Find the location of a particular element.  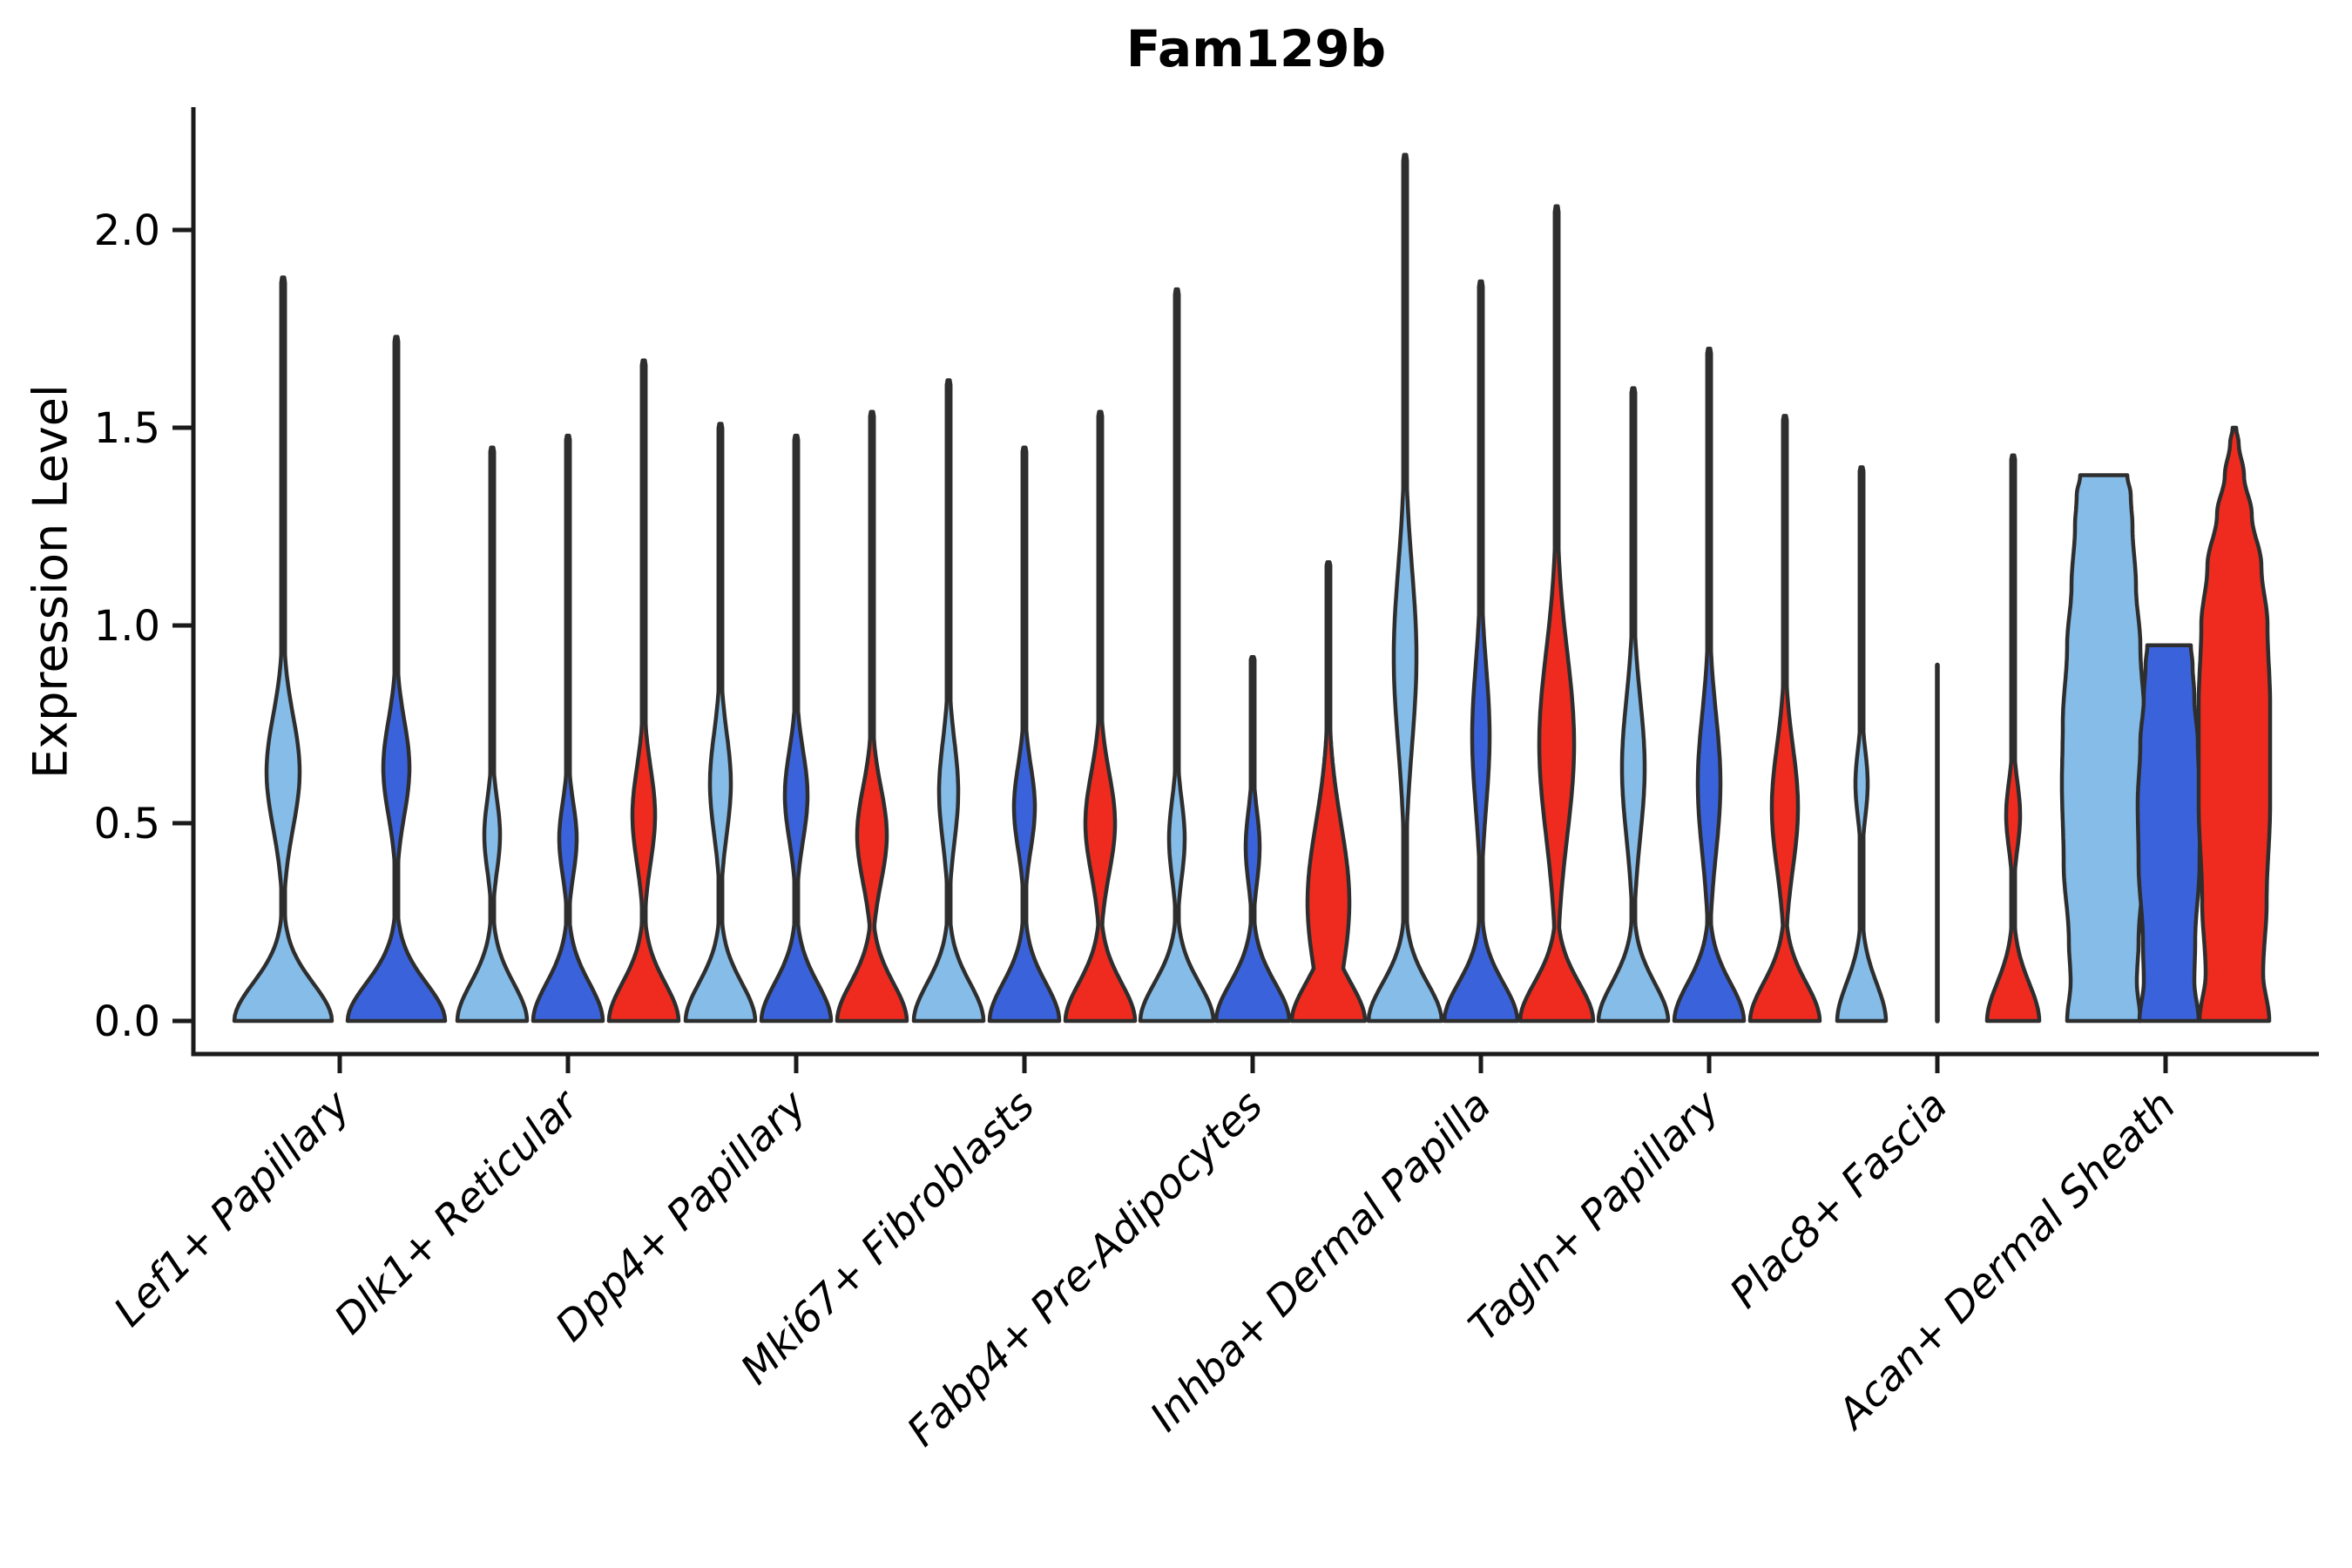

violin-dlk1-reticular-red is located at coordinates (643, 691).